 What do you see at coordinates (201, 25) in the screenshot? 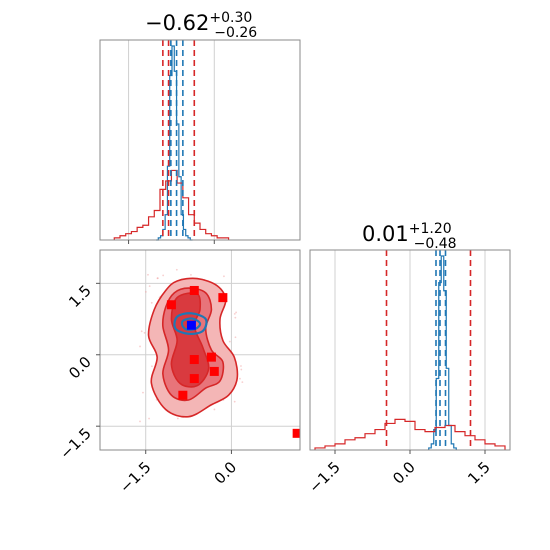
I see `title-marginal-x: −0.62+0.30 −0.26` at bounding box center [201, 25].